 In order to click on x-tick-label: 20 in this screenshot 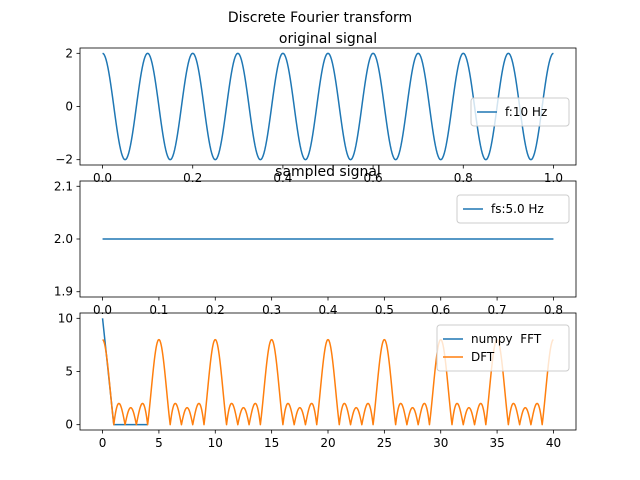, I will do `click(327, 443)`.